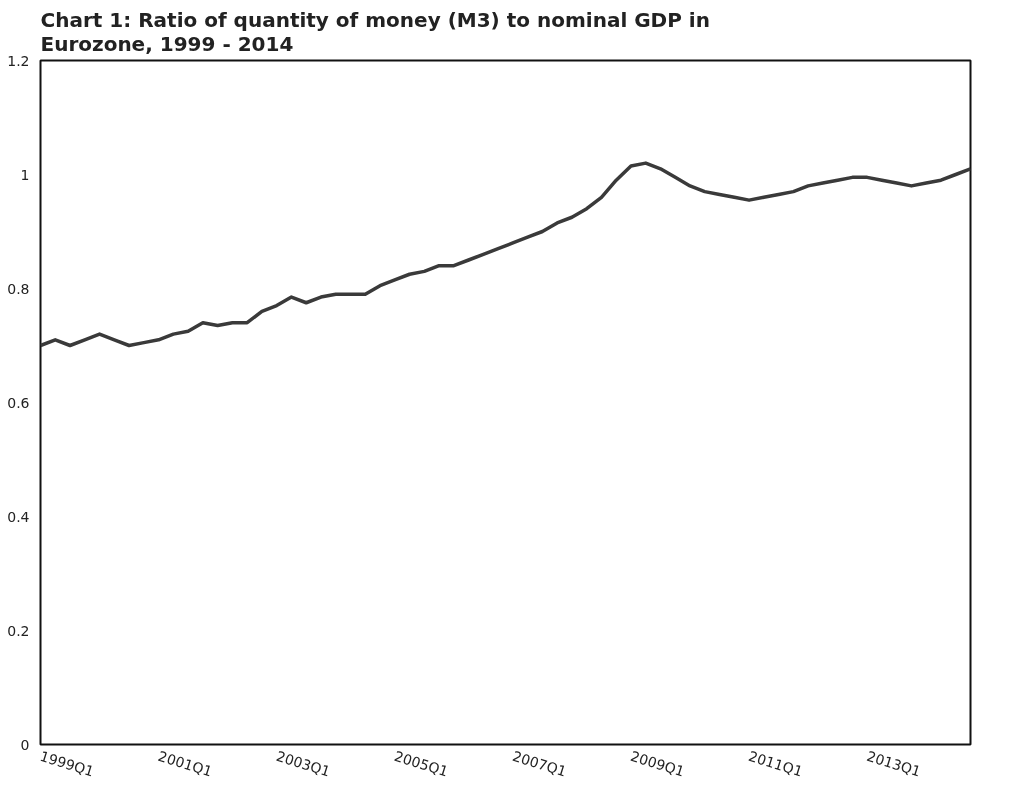 The image size is (1015, 810). What do you see at coordinates (18, 60) in the screenshot?
I see `y-tick-label: 1.2` at bounding box center [18, 60].